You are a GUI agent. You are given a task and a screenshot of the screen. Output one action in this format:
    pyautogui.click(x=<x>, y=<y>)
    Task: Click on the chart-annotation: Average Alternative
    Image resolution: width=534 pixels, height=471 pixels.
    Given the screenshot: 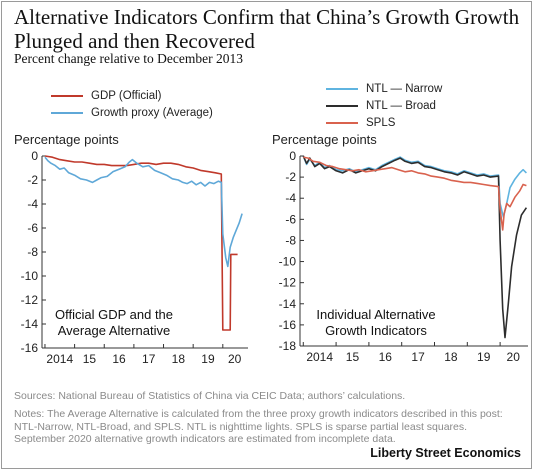 What is the action you would take?
    pyautogui.click(x=114, y=330)
    